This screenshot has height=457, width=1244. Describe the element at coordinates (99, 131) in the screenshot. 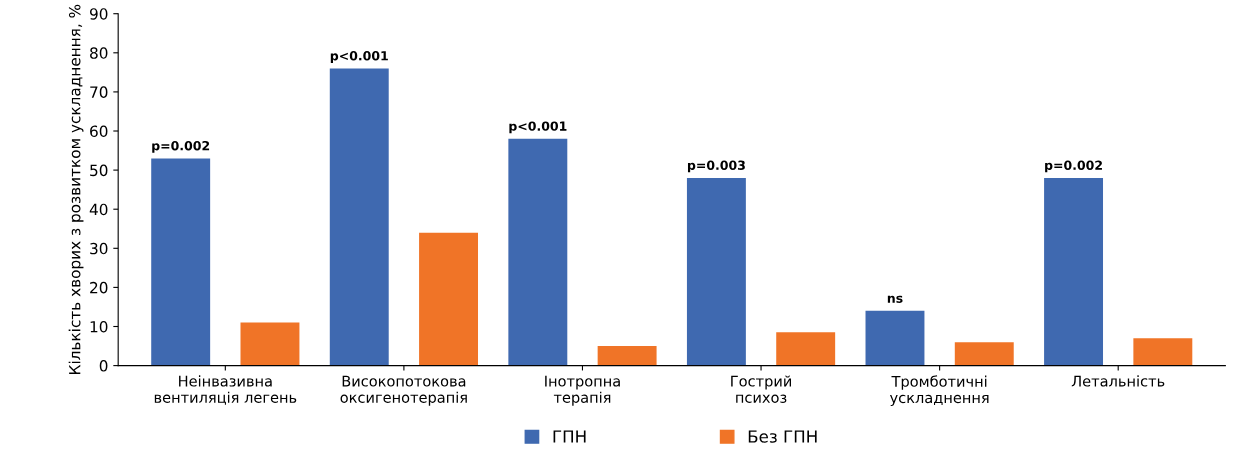

I see `y-tick-label: 60` at that location.